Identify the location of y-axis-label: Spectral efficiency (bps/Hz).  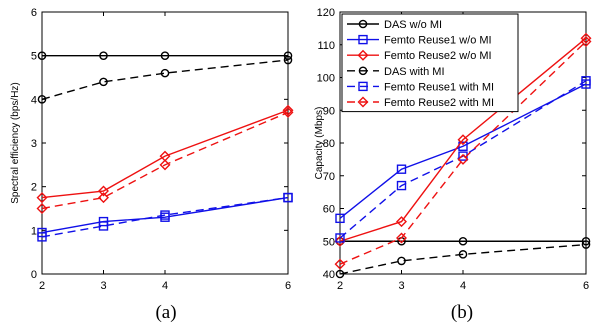
(15, 143).